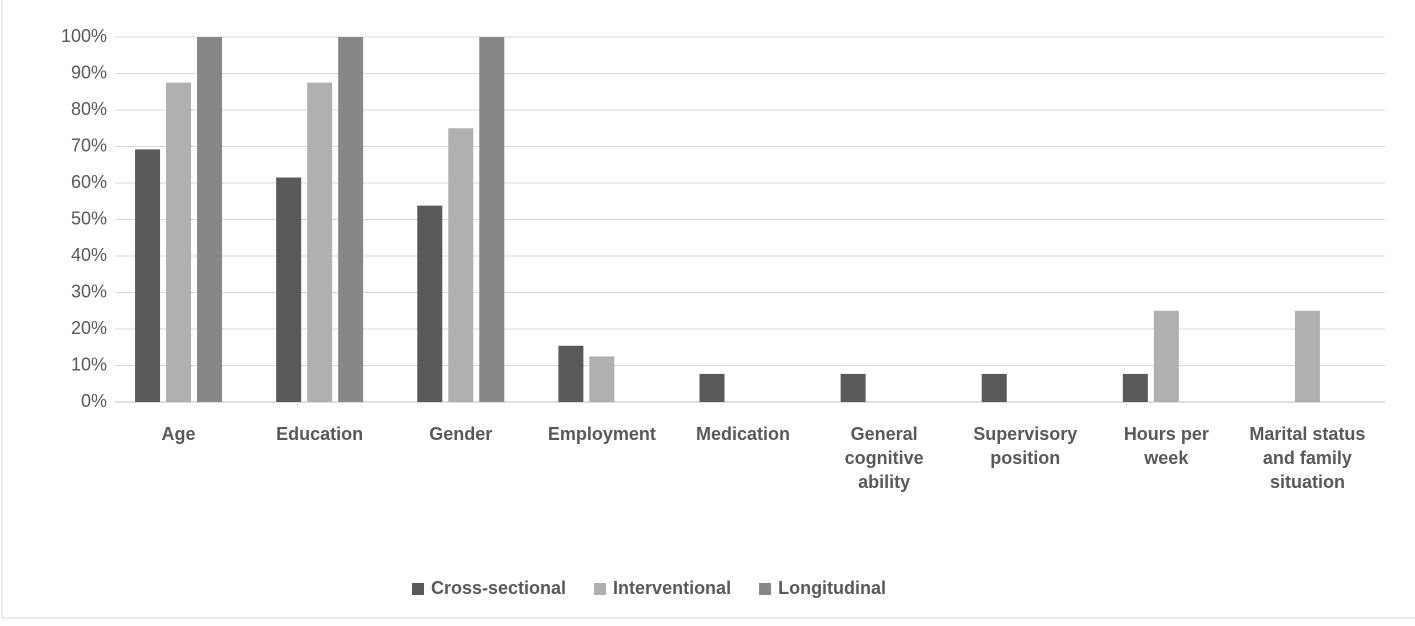 The height and width of the screenshot is (626, 1415). What do you see at coordinates (89, 255) in the screenshot?
I see `y-tick-label: 40%` at bounding box center [89, 255].